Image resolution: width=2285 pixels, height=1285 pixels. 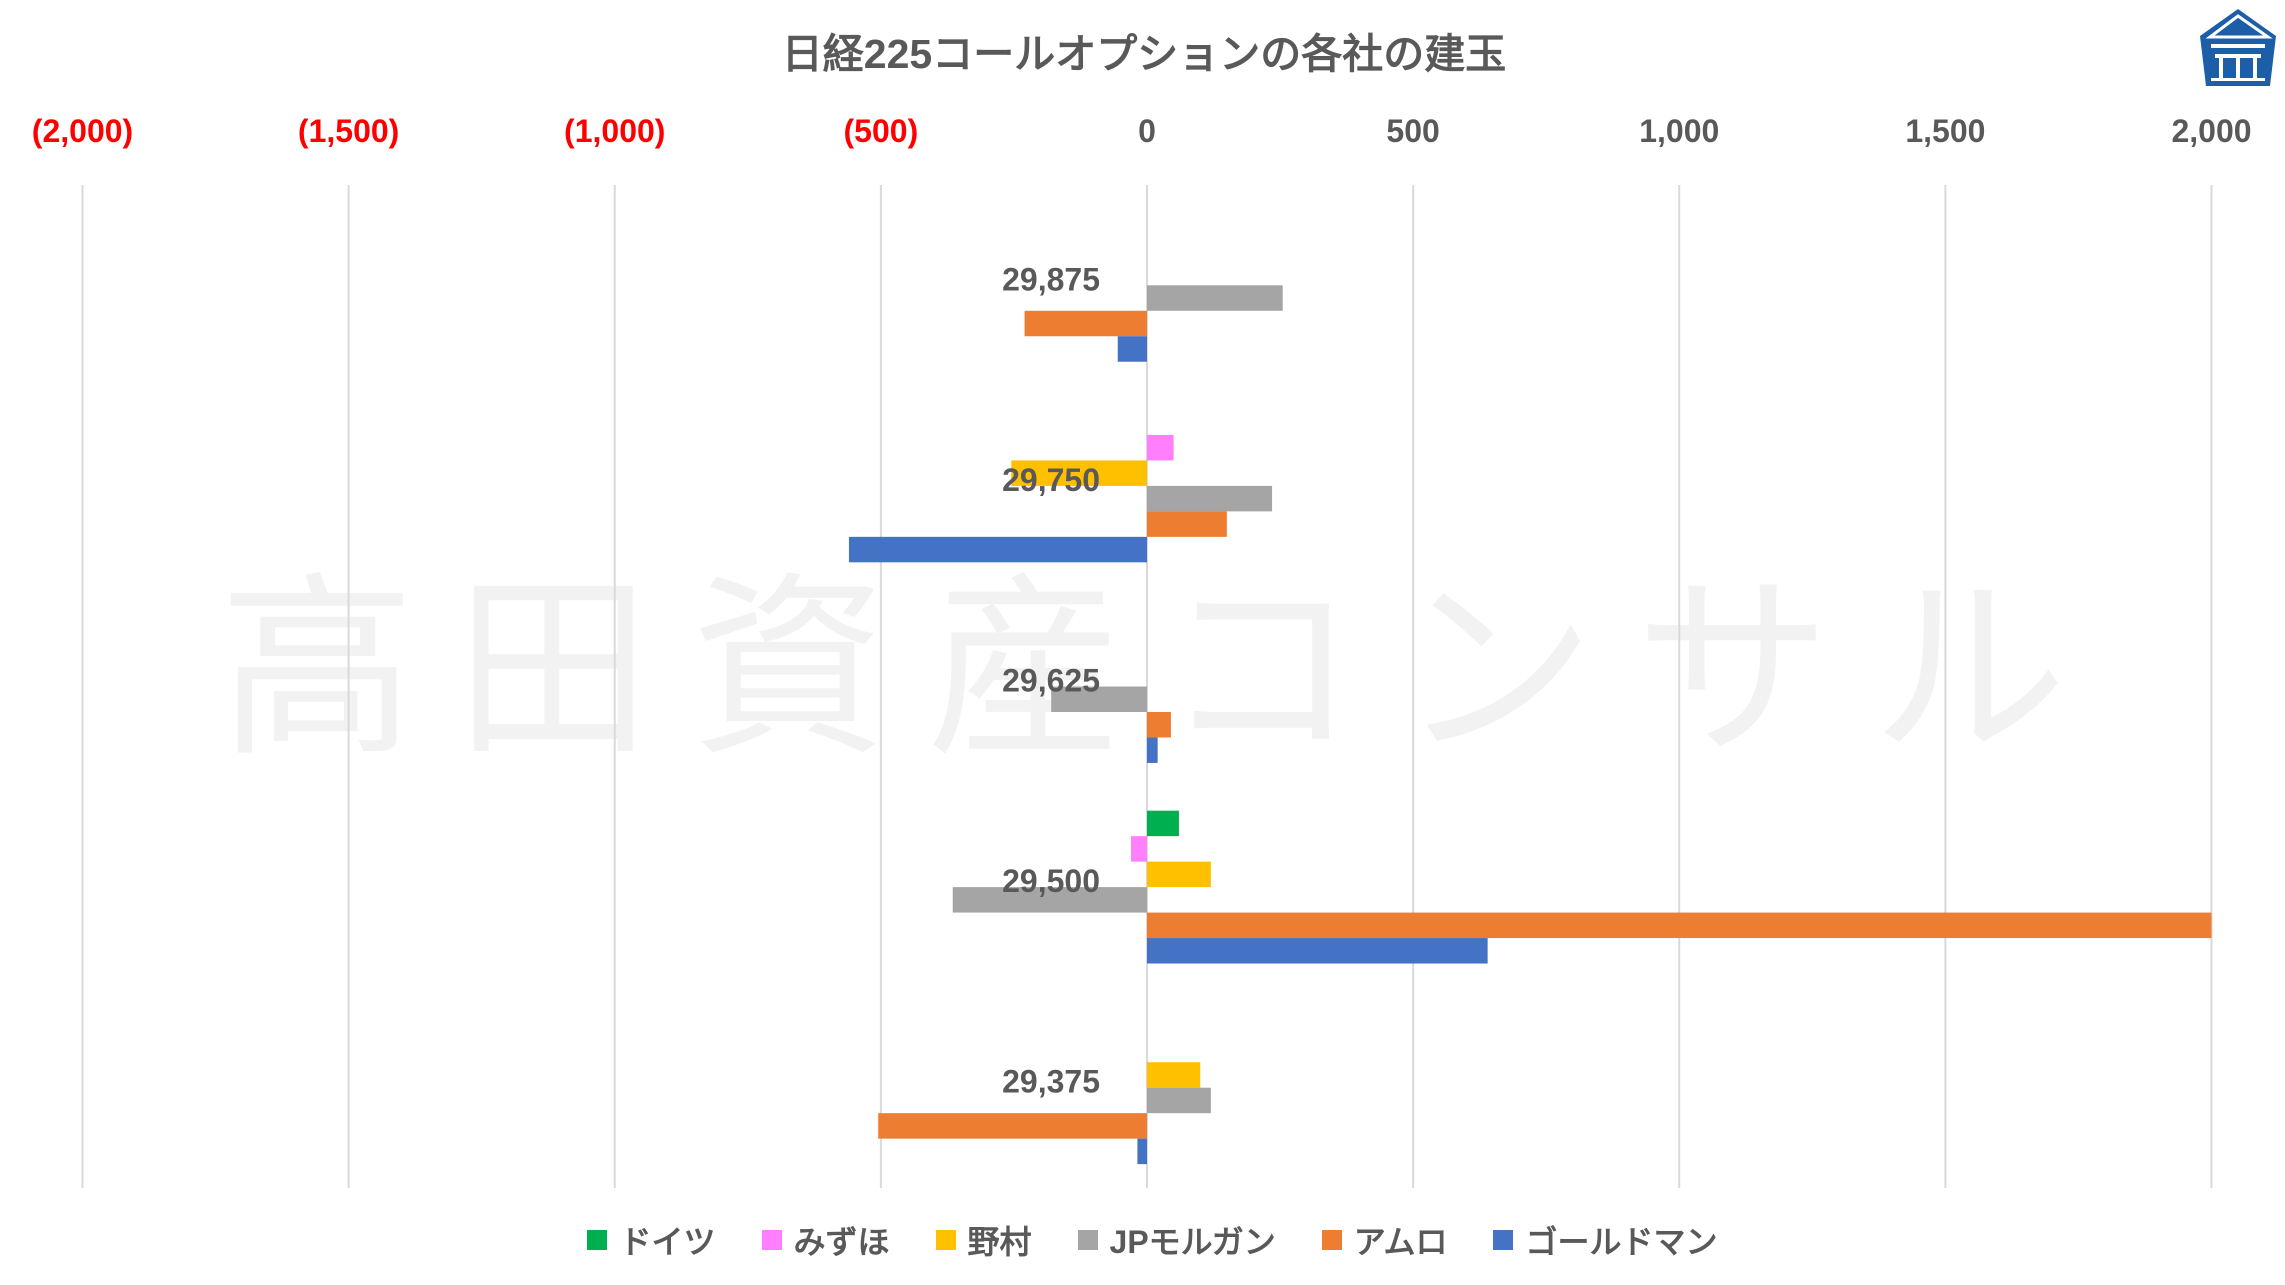 What do you see at coordinates (1147, 131) in the screenshot?
I see `x-tick-label: 0` at bounding box center [1147, 131].